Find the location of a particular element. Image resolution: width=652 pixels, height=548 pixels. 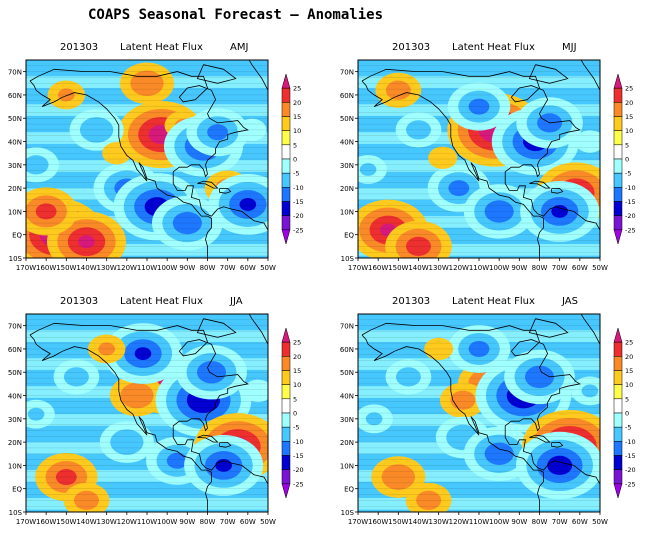

x-tick-label: 150W is located at coordinates (66, 268).